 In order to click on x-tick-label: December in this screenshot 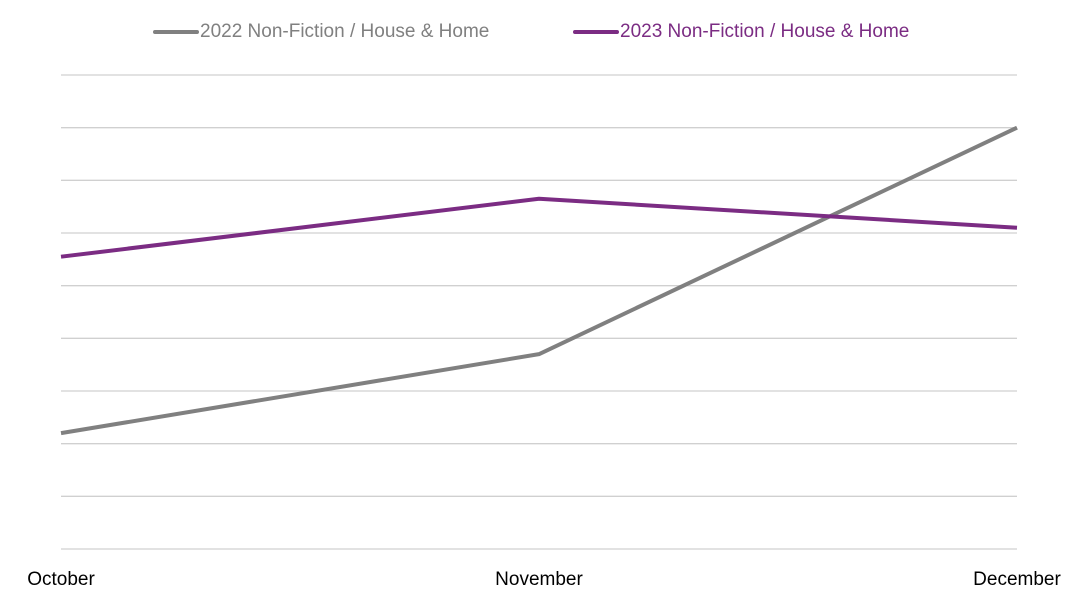, I will do `click(1017, 579)`.